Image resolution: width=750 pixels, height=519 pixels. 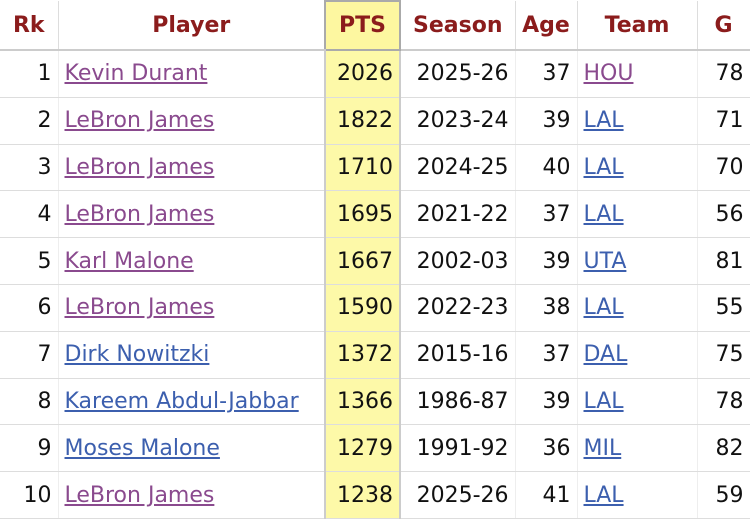 What do you see at coordinates (605, 355) in the screenshot?
I see `team-link: DAL` at bounding box center [605, 355].